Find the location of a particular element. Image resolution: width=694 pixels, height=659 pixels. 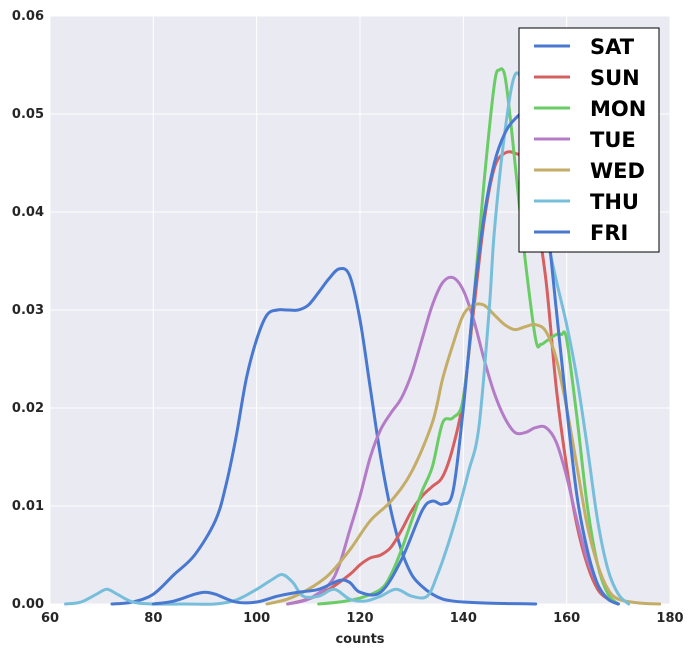

legend: SAT SUN MON TUE WED THU FRI is located at coordinates (589, 140).